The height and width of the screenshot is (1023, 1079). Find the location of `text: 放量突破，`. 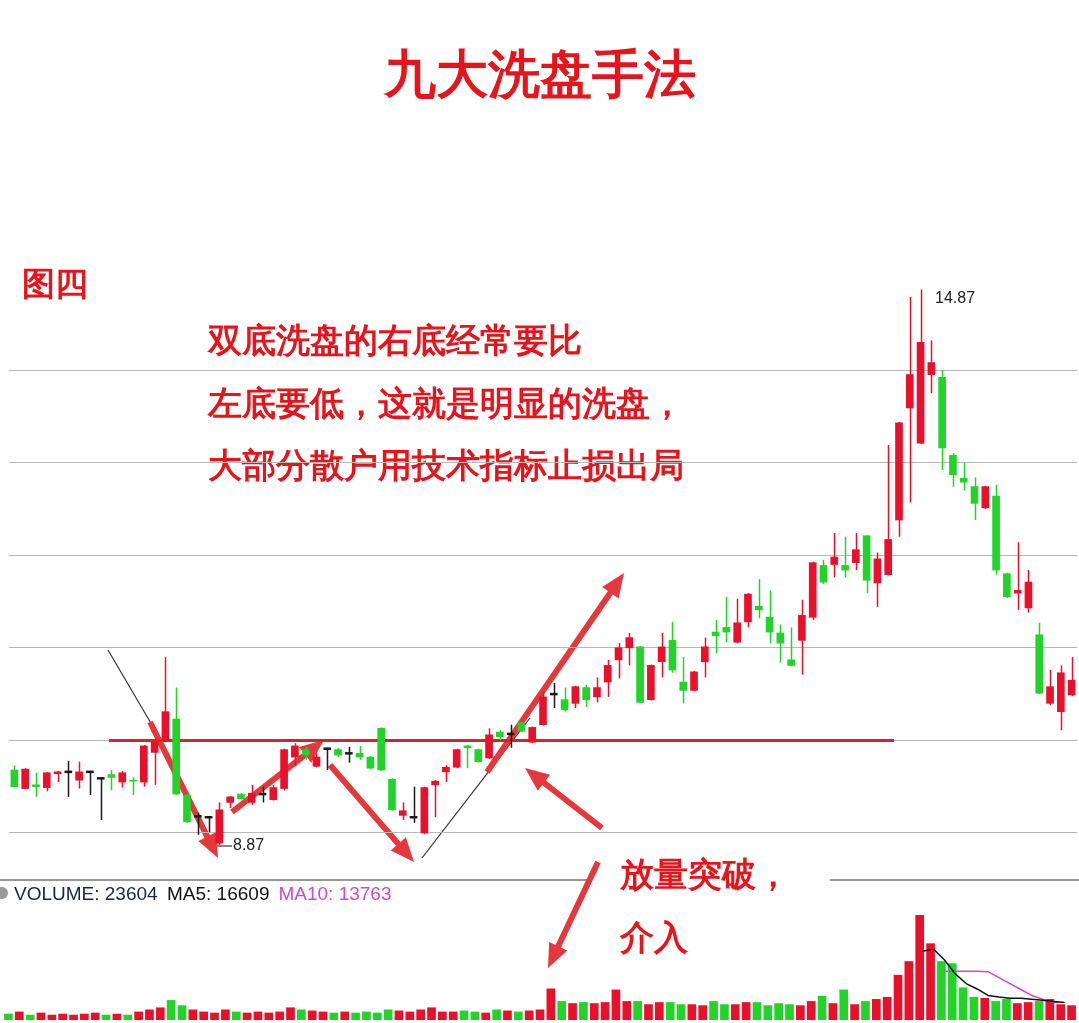

text: 放量突破， is located at coordinates (705, 874).